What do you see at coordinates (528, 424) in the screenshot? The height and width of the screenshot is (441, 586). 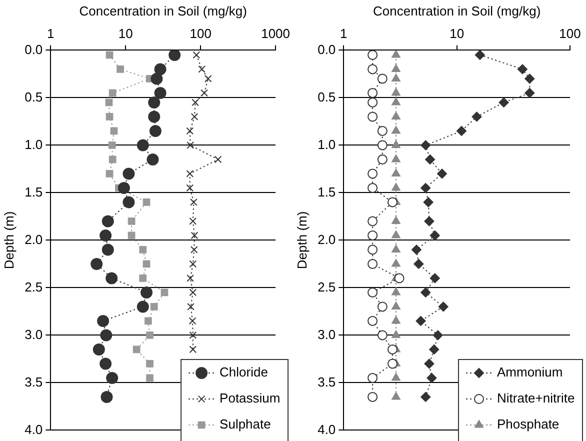 I see `legend-label: Phosphate` at bounding box center [528, 424].